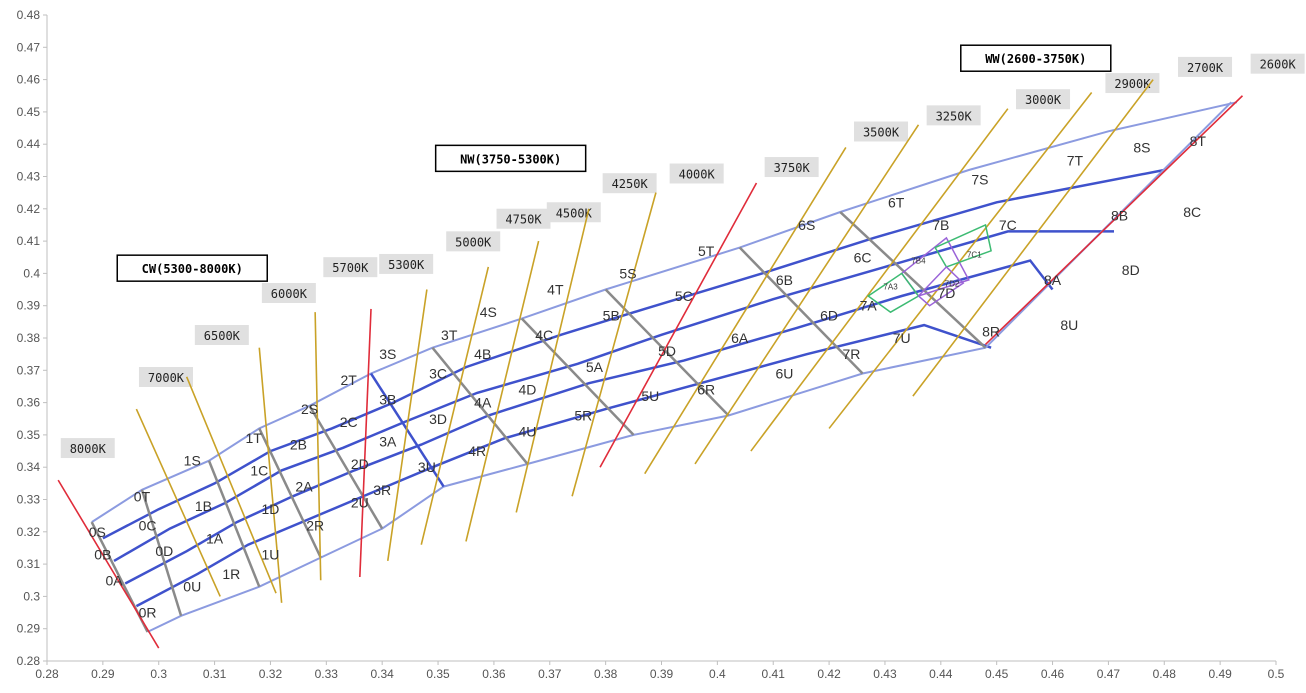 The image size is (1306, 693). Describe the element at coordinates (298, 445) in the screenshot. I see `bin-label: 2B` at that location.